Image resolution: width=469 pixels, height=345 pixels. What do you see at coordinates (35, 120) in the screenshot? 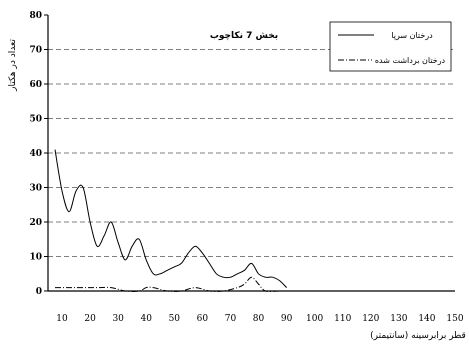
I see `y-tick-label-50: 50` at bounding box center [35, 120].